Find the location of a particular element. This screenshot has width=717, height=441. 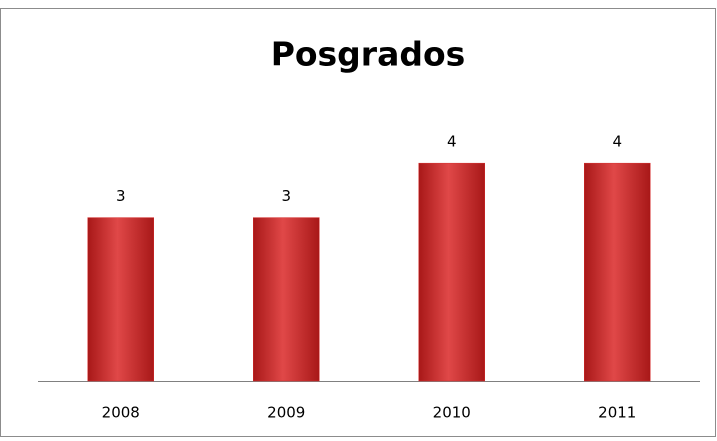

chart-title: Posgrados is located at coordinates (368, 54).